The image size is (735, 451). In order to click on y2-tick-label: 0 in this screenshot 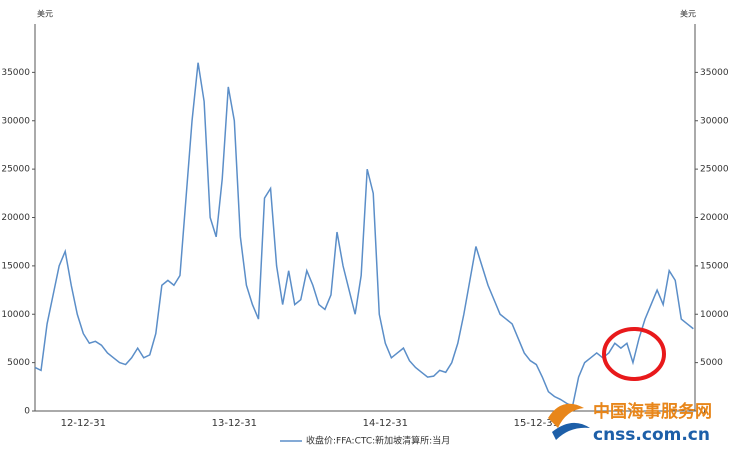, I will do `click(703, 412)`.